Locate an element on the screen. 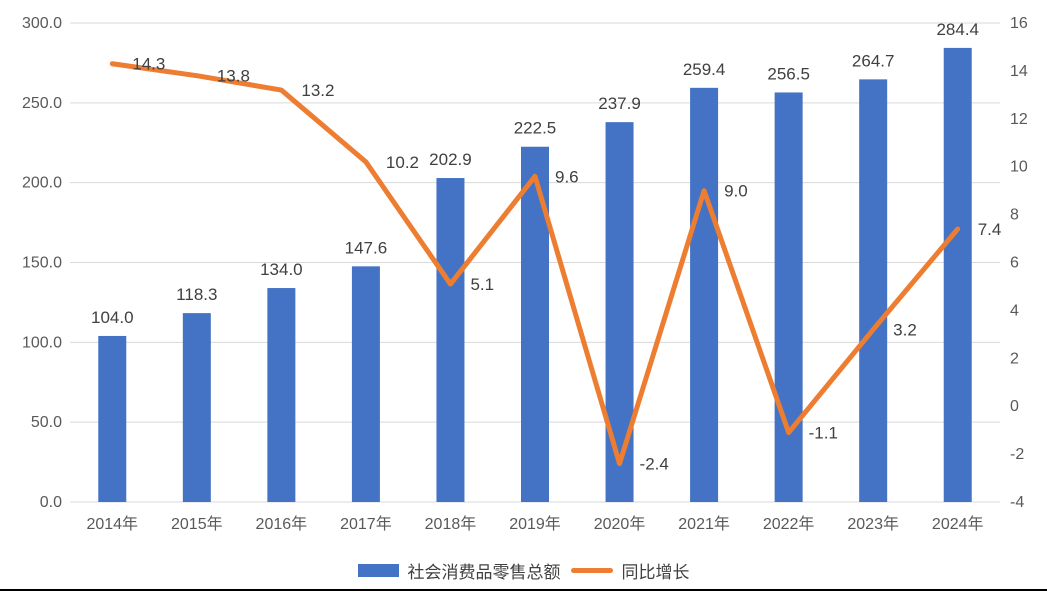  right-axis-tick-label: 12 is located at coordinates (1019, 119).